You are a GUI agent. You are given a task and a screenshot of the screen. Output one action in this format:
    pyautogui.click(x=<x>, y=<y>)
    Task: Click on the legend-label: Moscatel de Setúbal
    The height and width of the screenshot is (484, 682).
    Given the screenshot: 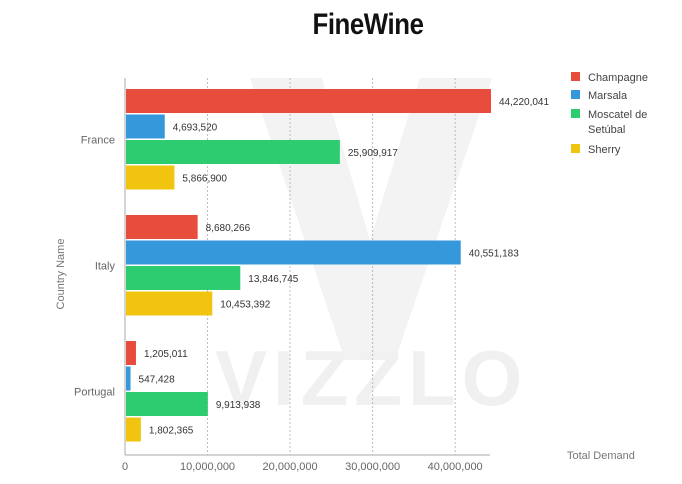 What is the action you would take?
    pyautogui.click(x=617, y=122)
    